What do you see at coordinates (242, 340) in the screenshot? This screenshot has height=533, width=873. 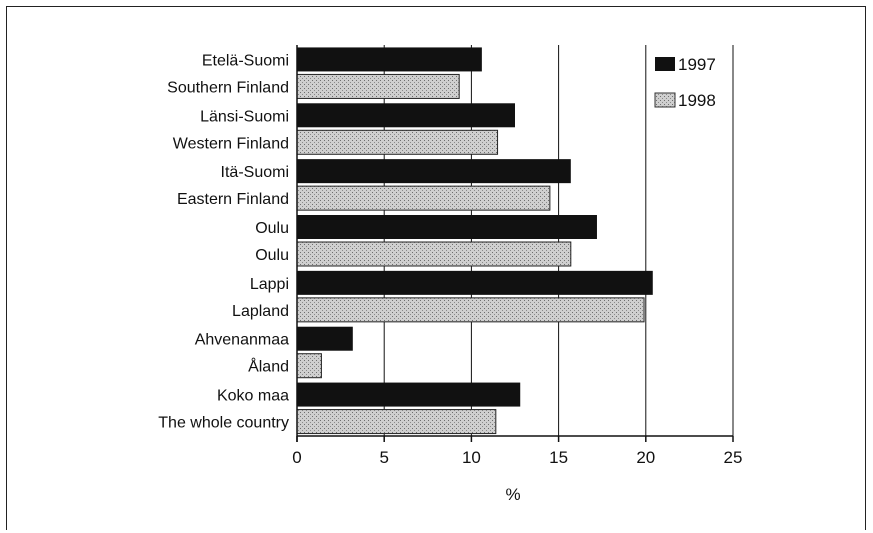 I see `category-label-5-0: Ahvenanmaa` at bounding box center [242, 340].